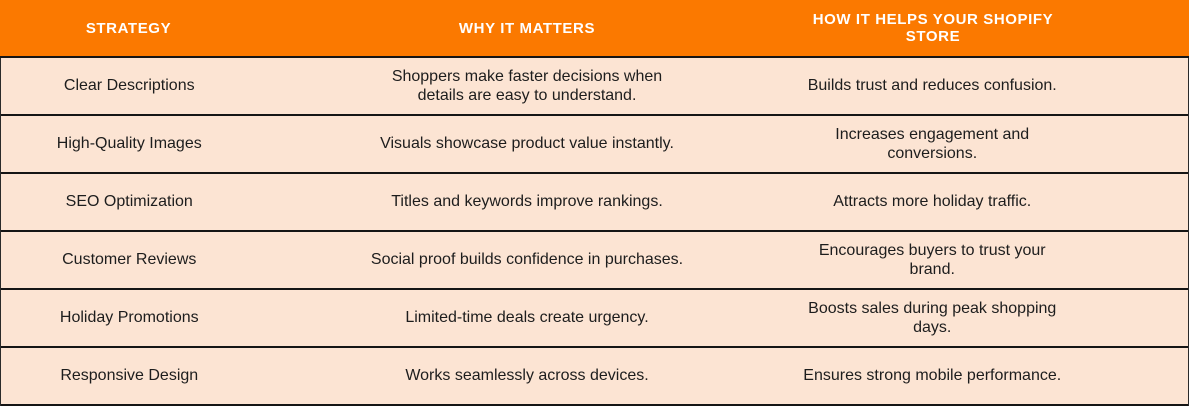 Image resolution: width=1189 pixels, height=406 pixels. I want to click on how-cell: Attracts more holiday traffic., so click(932, 202).